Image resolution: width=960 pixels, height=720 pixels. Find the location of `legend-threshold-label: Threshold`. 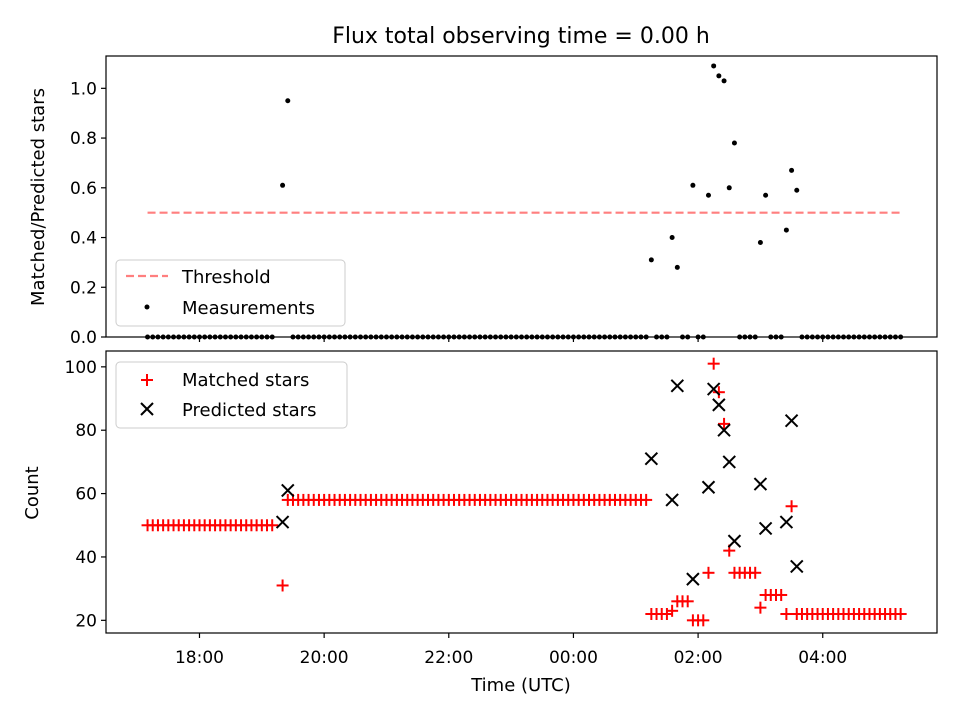

legend-threshold-label: Threshold is located at coordinates (226, 277).